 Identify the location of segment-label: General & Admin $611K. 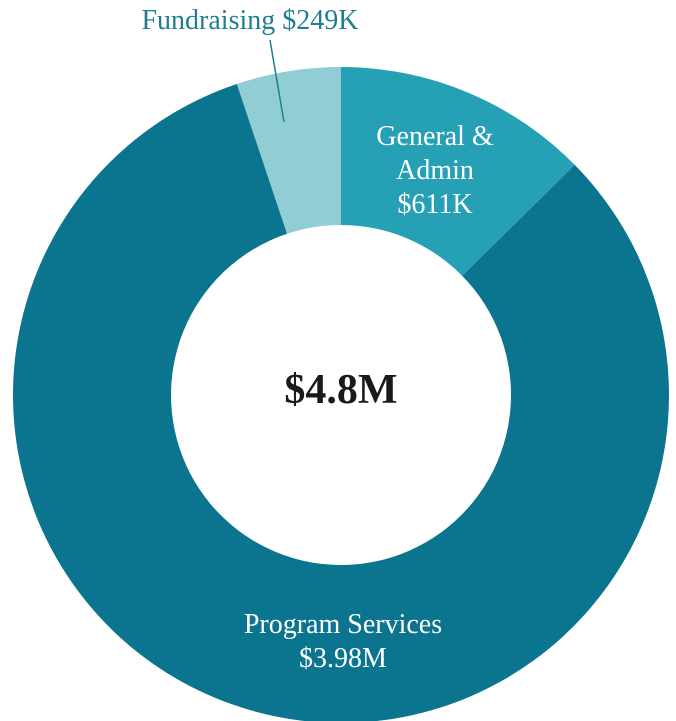
(435, 171).